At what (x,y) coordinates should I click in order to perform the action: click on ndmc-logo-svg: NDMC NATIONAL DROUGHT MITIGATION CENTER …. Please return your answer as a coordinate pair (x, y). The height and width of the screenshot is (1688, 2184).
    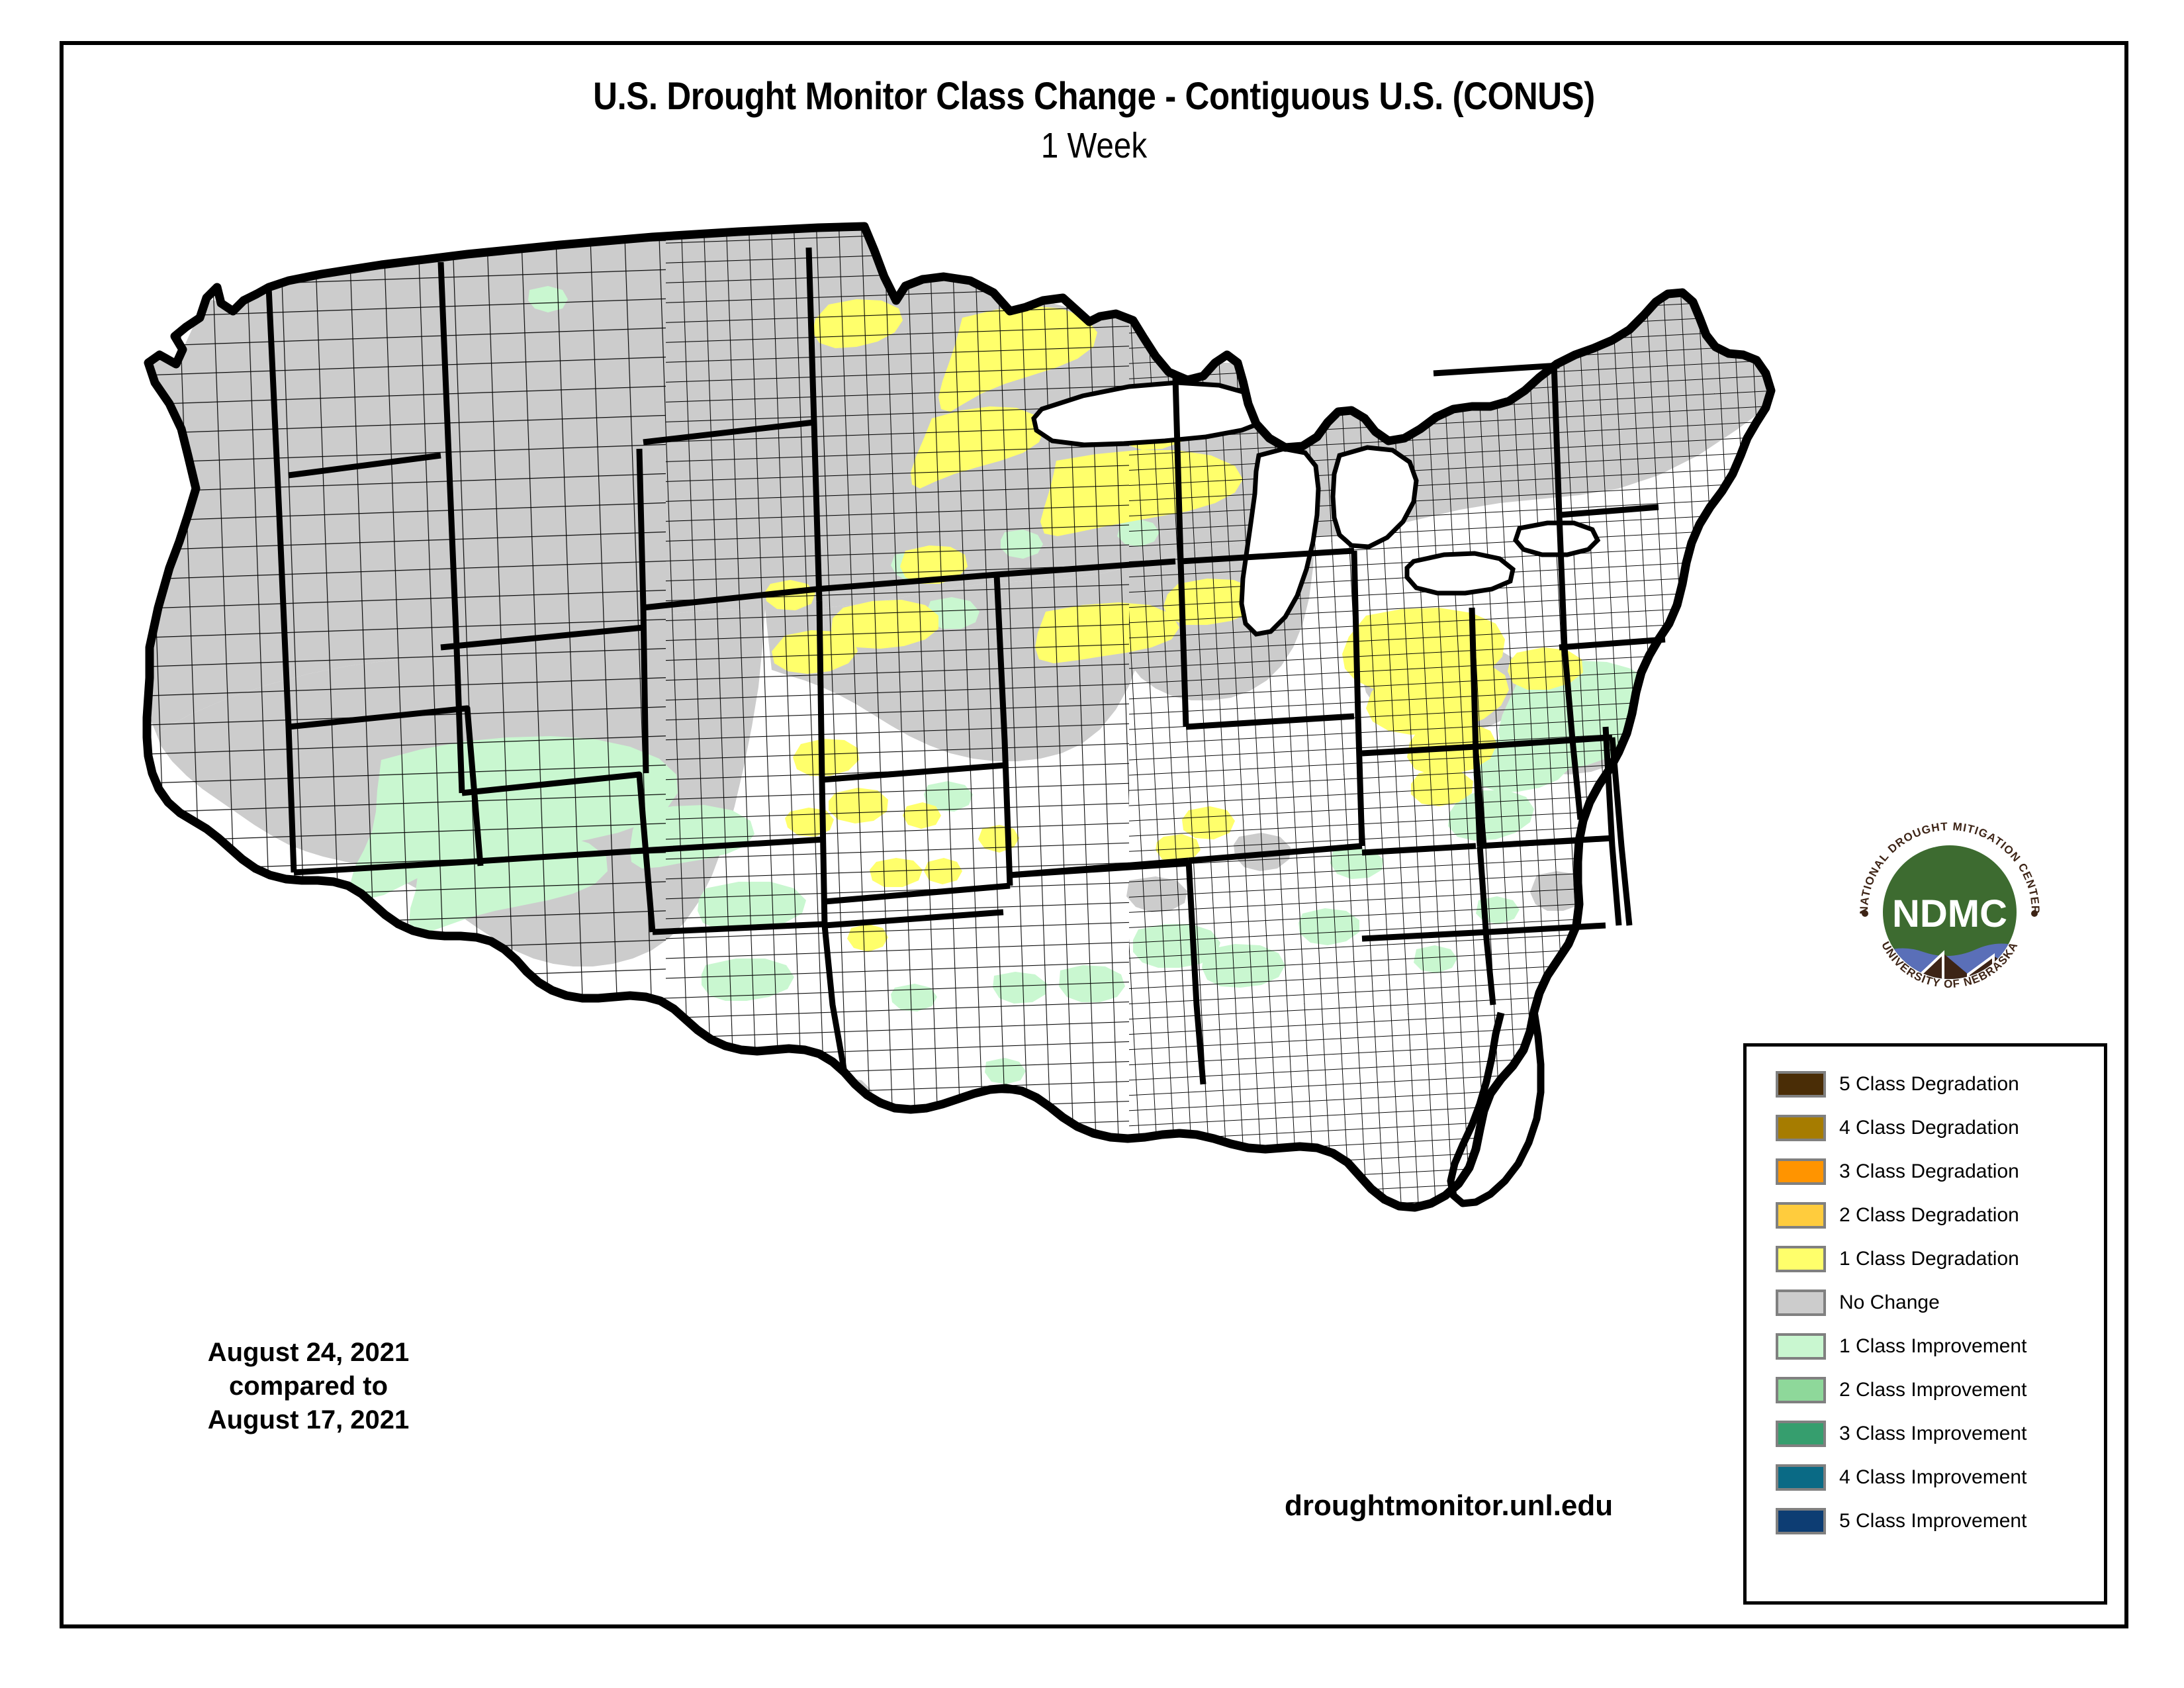
    Looking at the image, I should click on (1949, 905).